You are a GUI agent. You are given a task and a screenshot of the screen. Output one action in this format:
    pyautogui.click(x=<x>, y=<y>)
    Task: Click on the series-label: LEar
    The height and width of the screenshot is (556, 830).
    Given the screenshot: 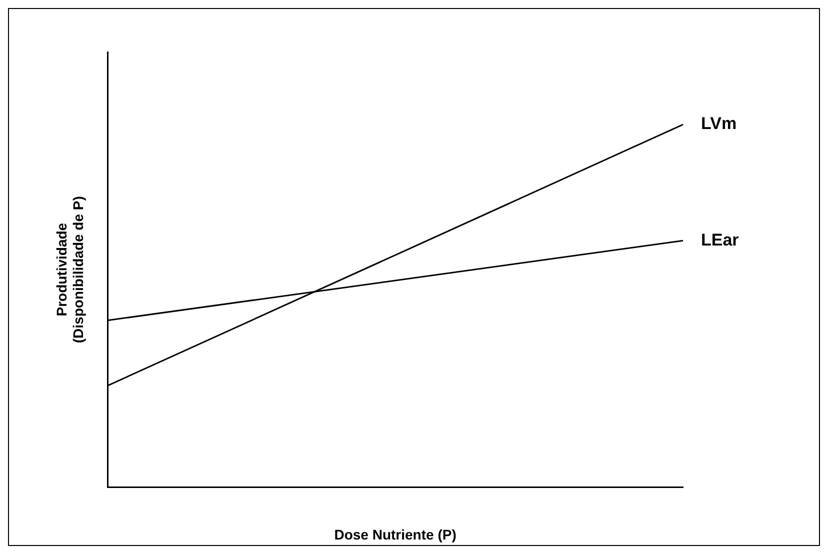 What is the action you would take?
    pyautogui.click(x=720, y=240)
    